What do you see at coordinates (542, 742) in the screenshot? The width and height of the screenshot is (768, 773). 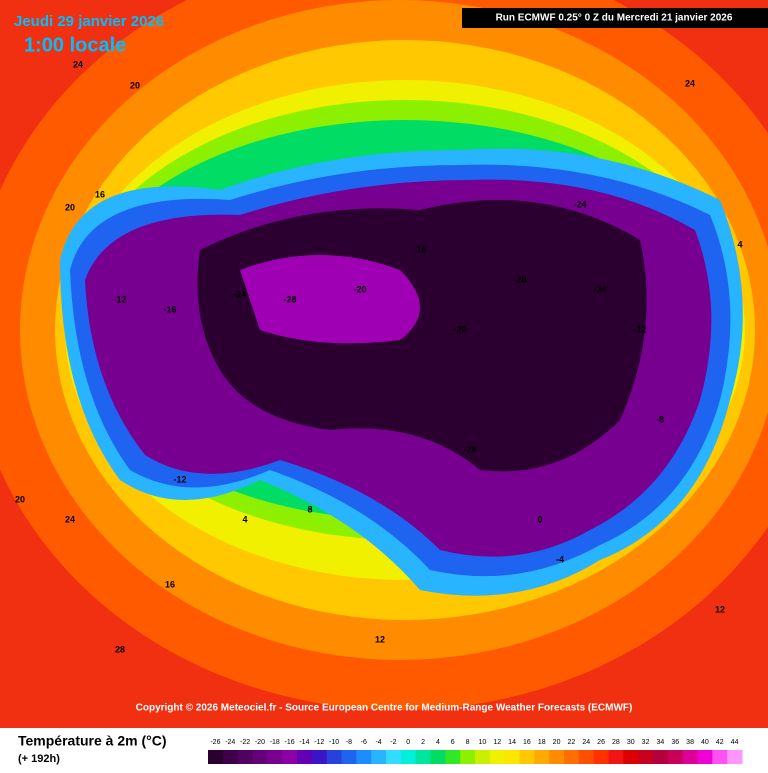 I see `colorbar-tick-label: 18` at bounding box center [542, 742].